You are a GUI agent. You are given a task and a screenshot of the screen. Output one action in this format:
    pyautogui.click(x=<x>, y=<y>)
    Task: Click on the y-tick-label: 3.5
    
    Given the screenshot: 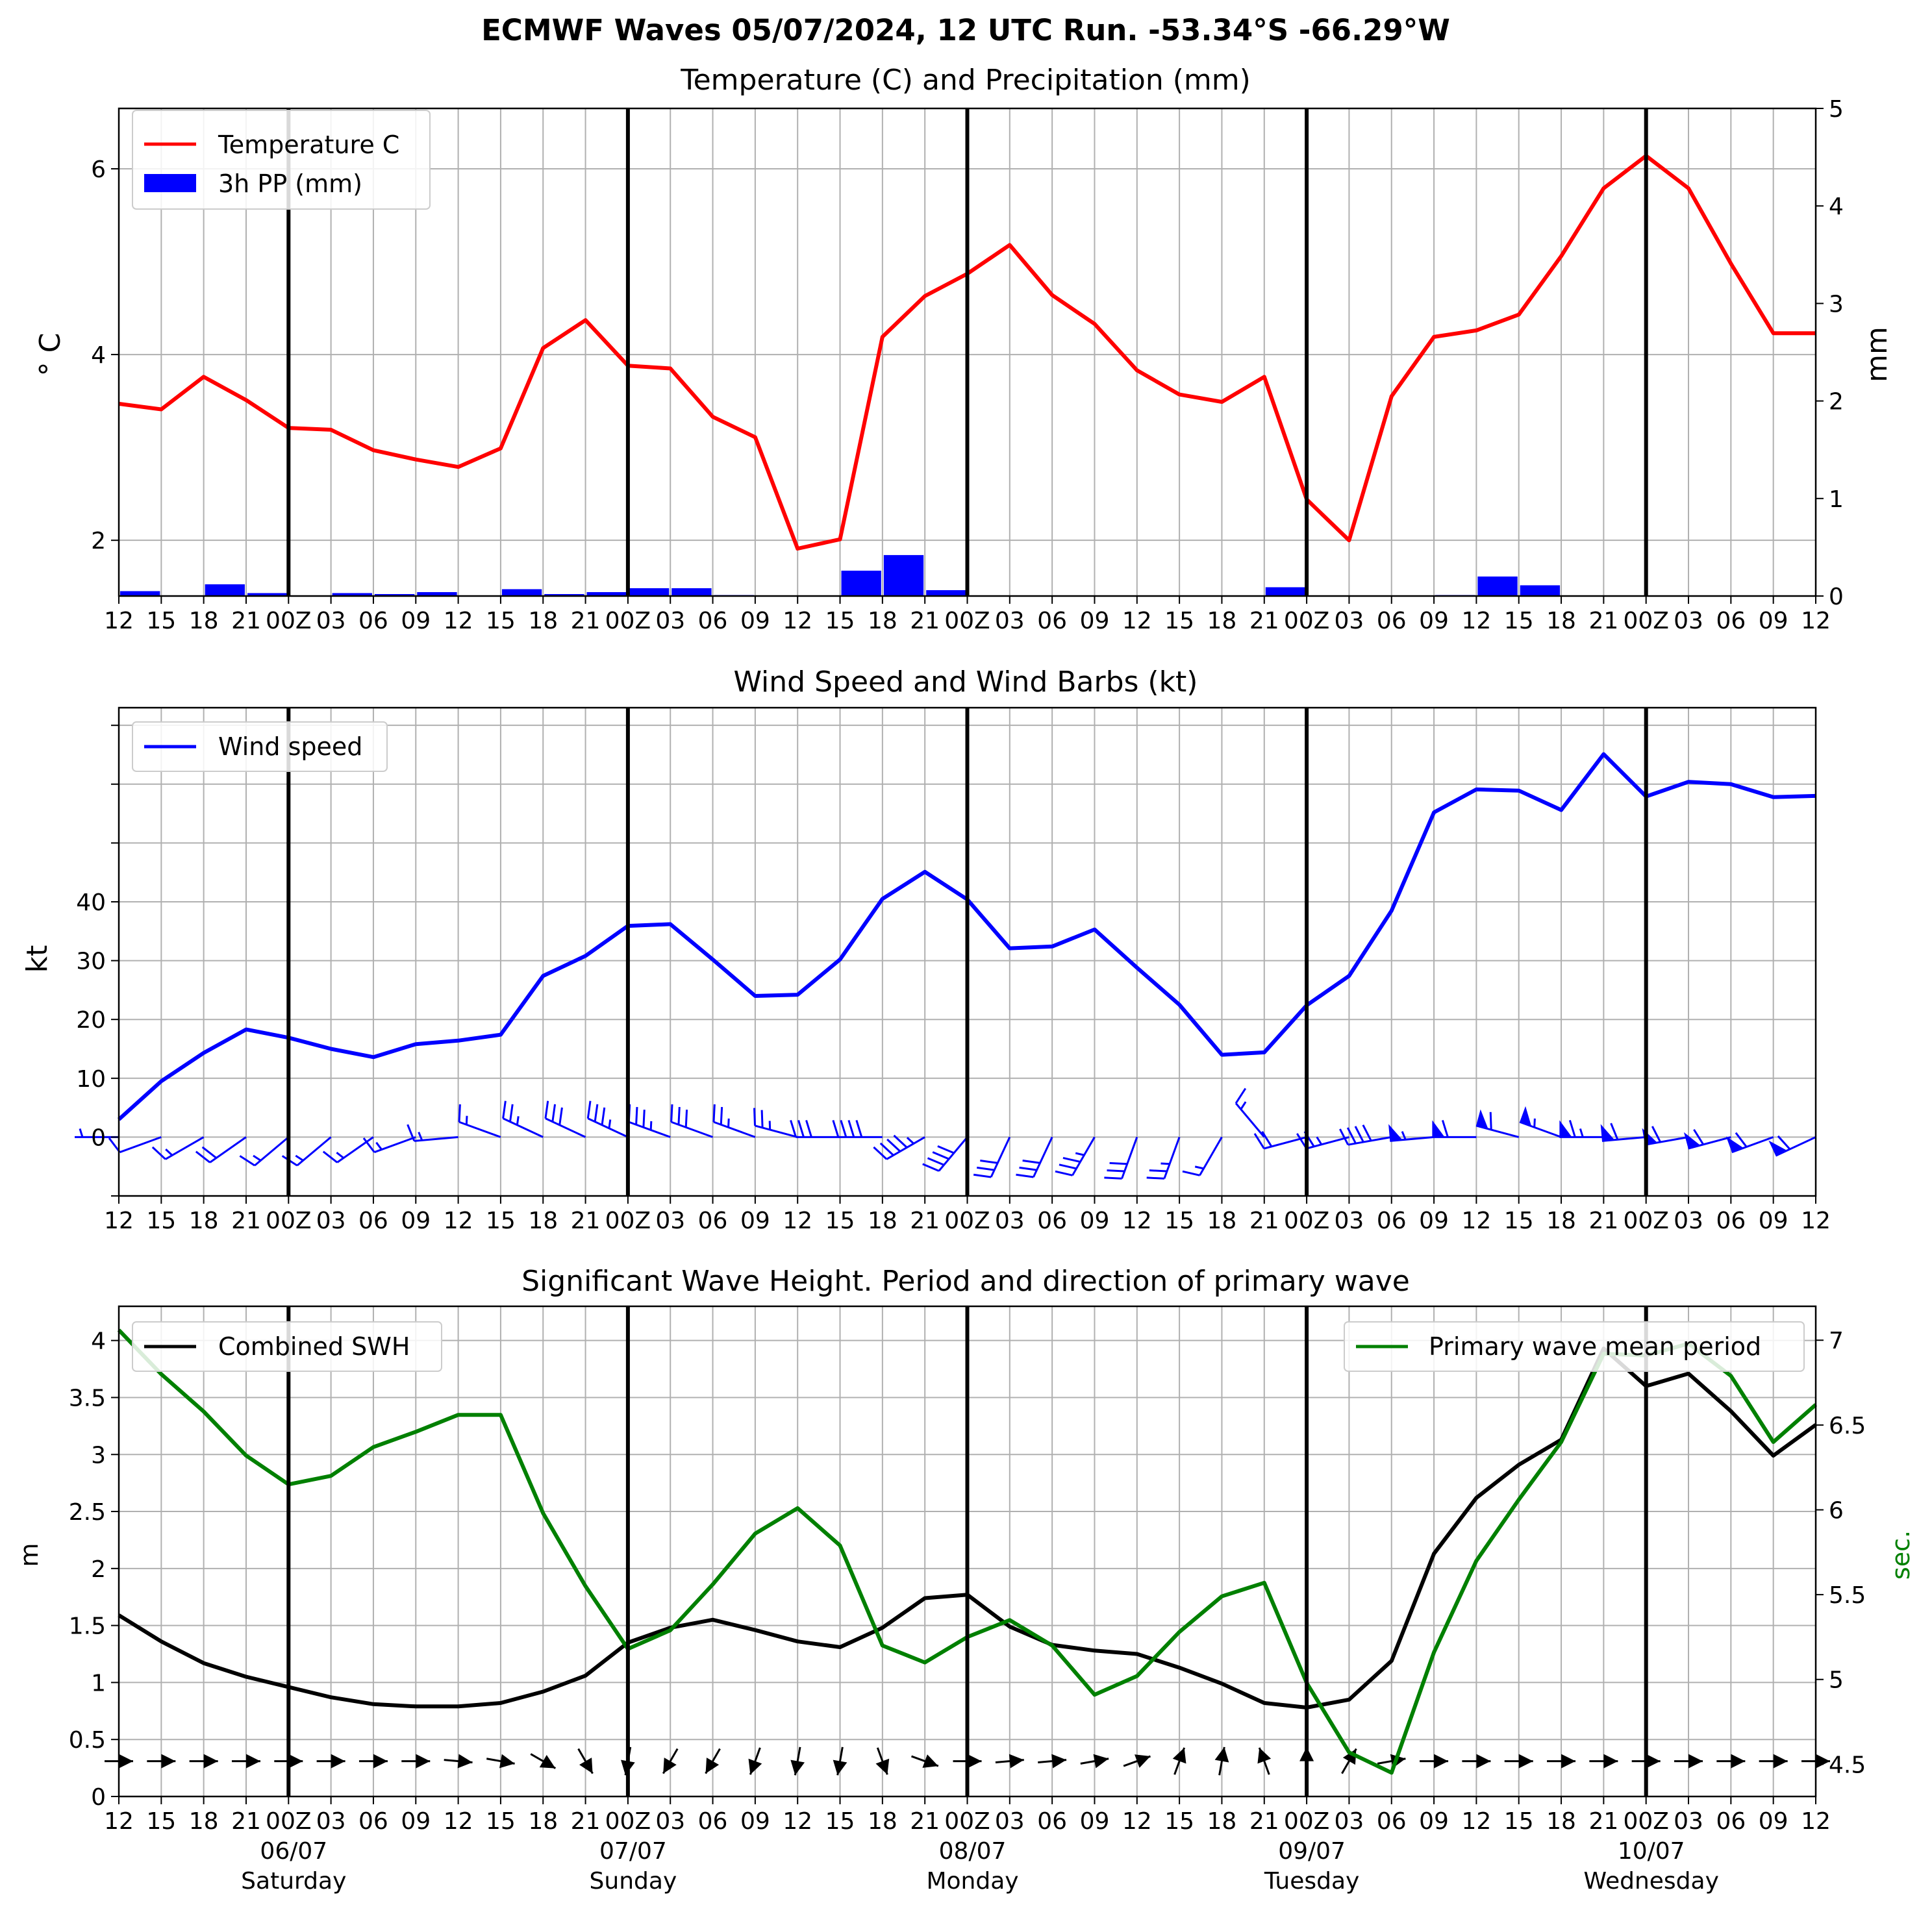 What is the action you would take?
    pyautogui.click(x=87, y=1398)
    